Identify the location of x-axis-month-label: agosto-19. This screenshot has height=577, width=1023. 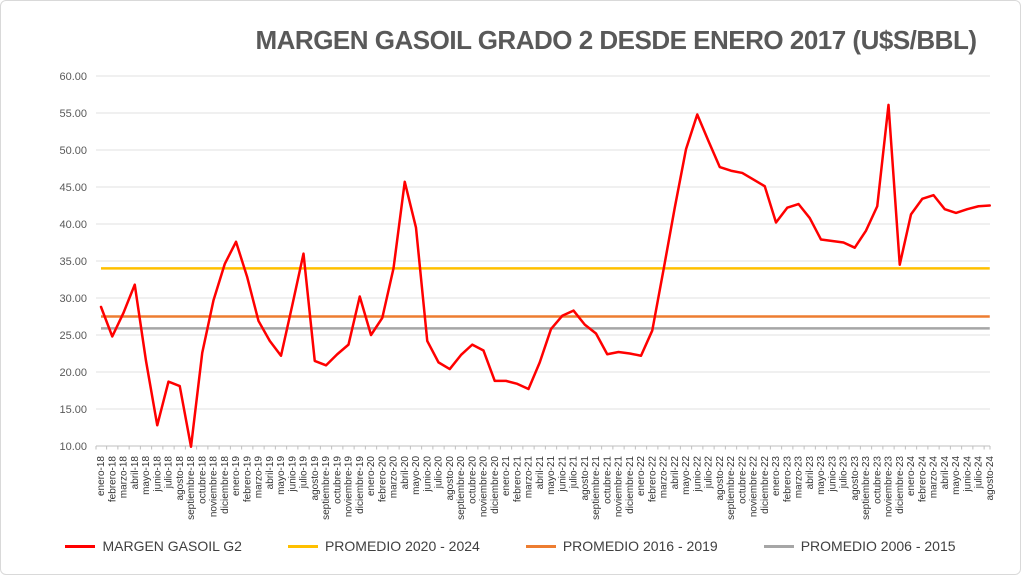
(315, 478).